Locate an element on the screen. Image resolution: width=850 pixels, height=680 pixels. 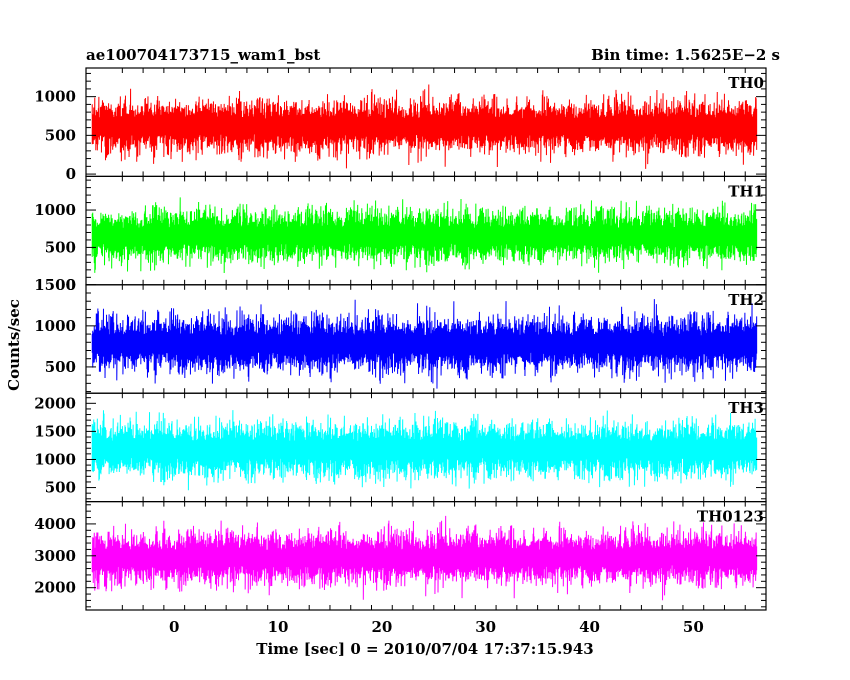
x-axis-label: Time [sec] 0 = 2010/07/04 17:37:15.943 is located at coordinates (424, 649).